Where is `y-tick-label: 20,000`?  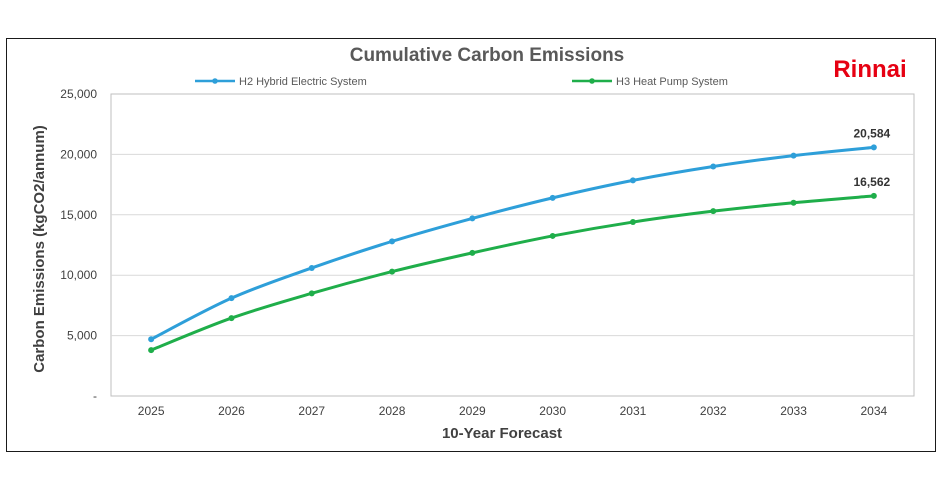
y-tick-label: 20,000 is located at coordinates (78, 154).